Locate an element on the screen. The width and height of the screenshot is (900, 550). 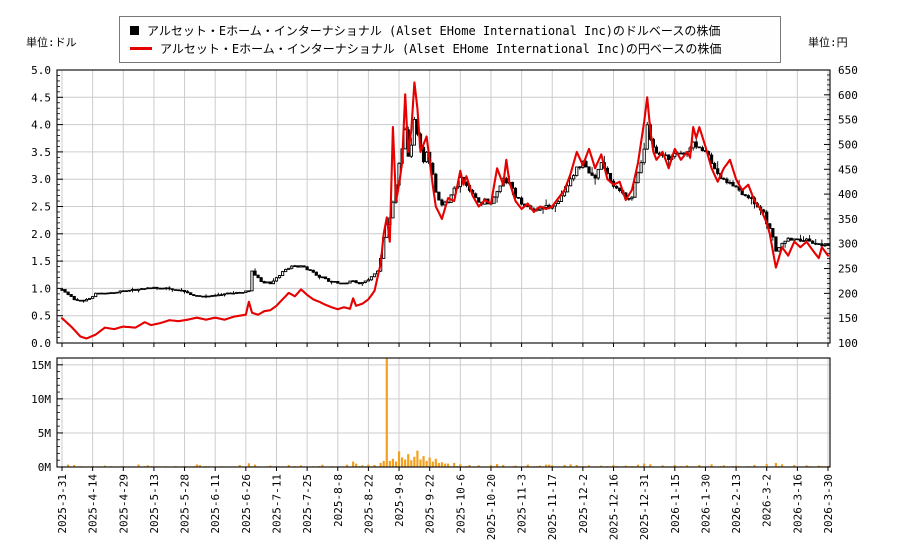
x-axis-date-label: 2025-10-20 is located at coordinates (491, 507).